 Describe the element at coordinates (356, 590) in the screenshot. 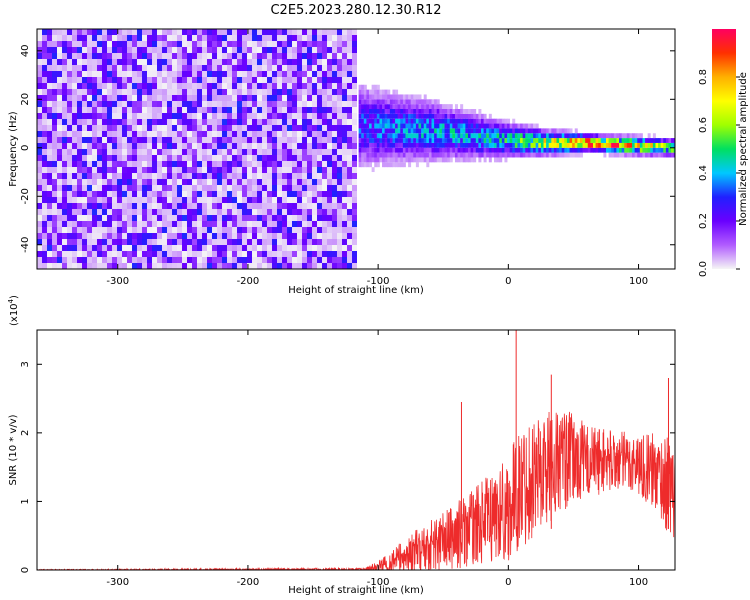

I see `snr-x-axis-label: Height of straight line (km)` at that location.